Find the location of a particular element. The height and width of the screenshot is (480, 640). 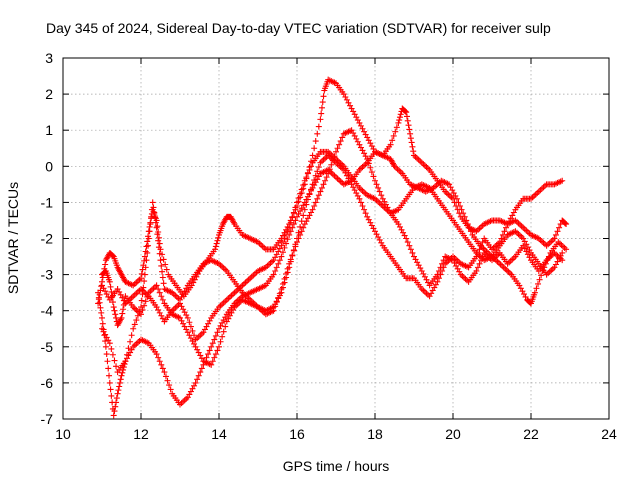

y-tick-label: -1 is located at coordinates (47, 202).